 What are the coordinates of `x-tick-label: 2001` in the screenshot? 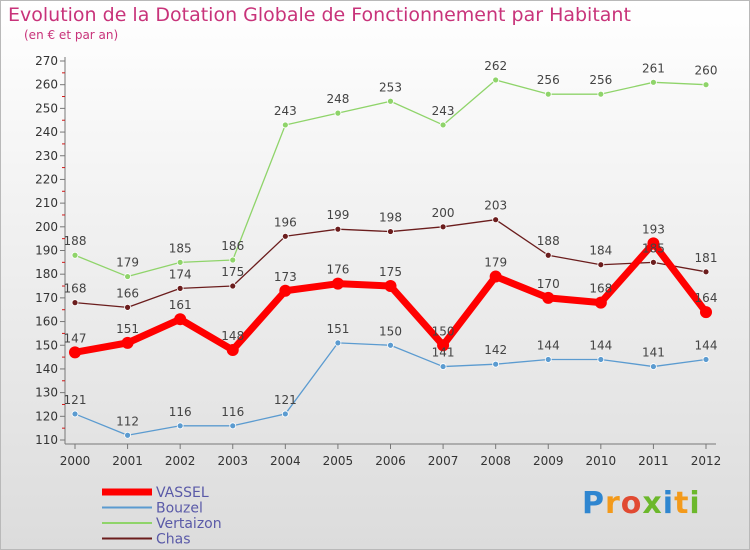 It's located at (127, 461).